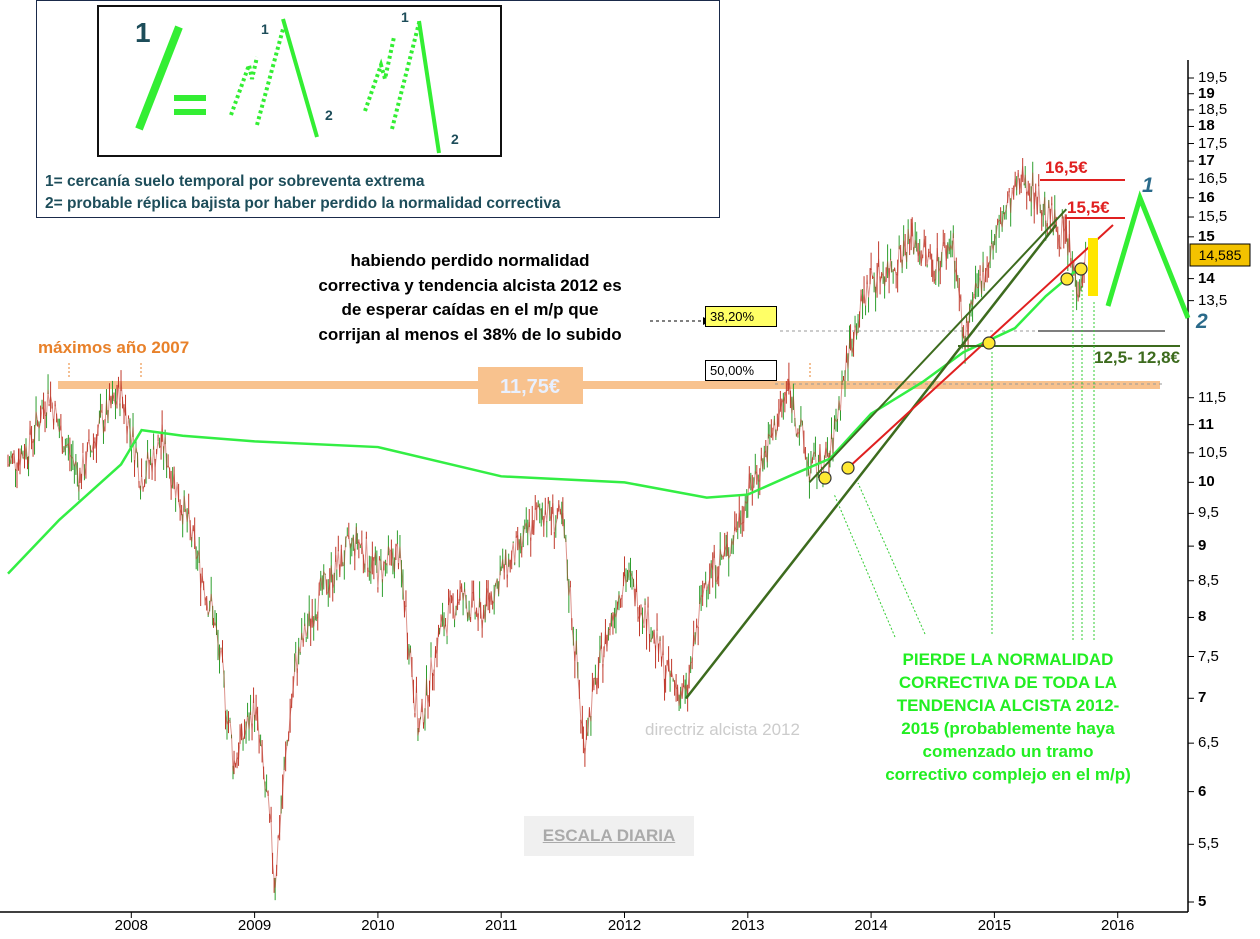  What do you see at coordinates (1202, 901) in the screenshot?
I see `y-tick-label: 5` at bounding box center [1202, 901].